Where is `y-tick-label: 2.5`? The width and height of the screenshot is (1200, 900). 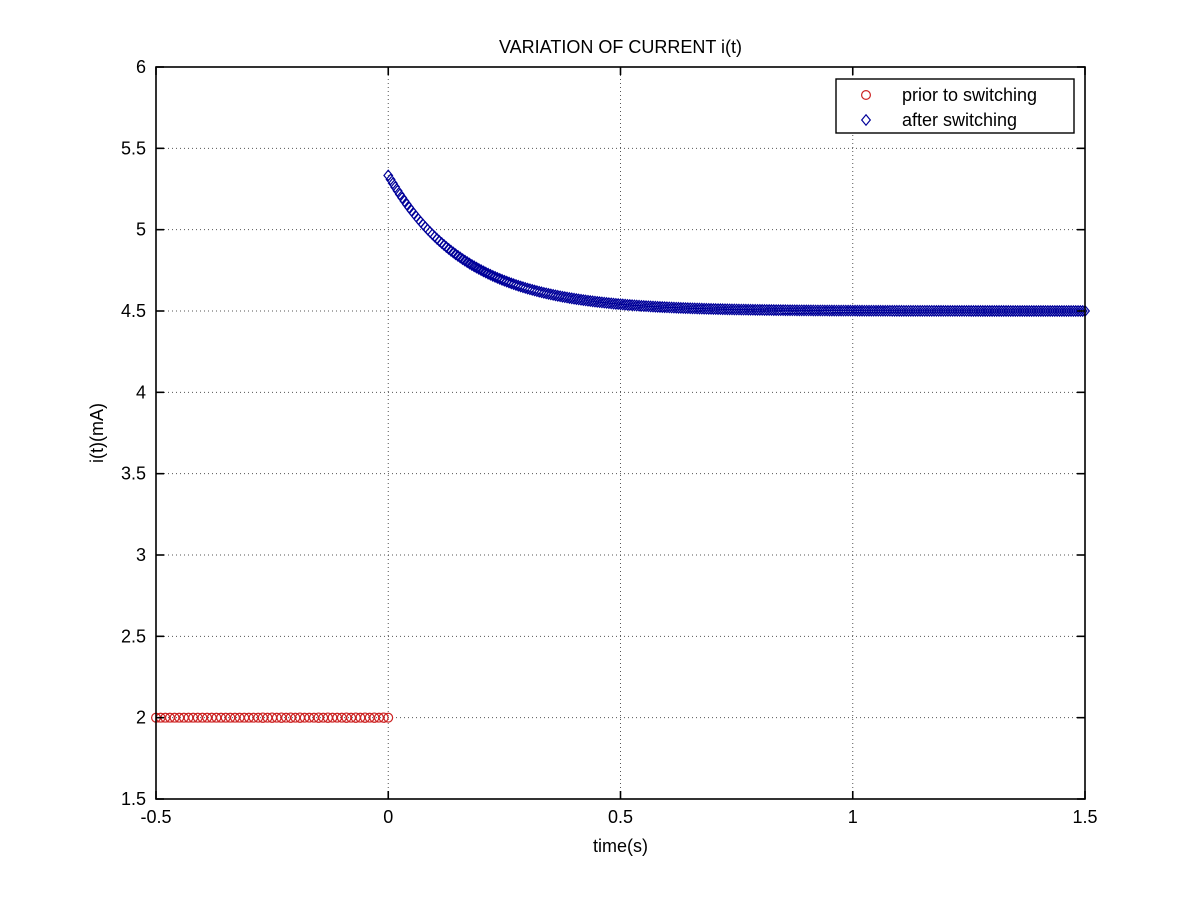
y-tick-label: 2.5 is located at coordinates (133, 636).